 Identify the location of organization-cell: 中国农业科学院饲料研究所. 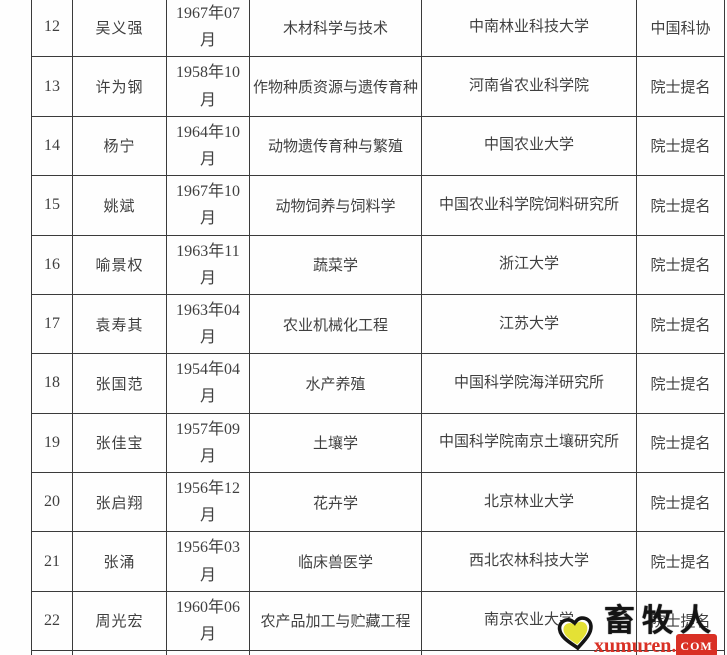
(529, 205).